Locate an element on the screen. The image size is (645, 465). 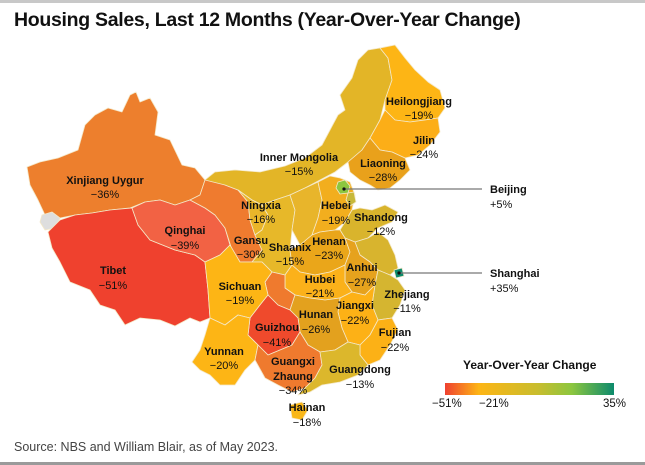
label-shandong: Shandong −12% is located at coordinates (381, 225).